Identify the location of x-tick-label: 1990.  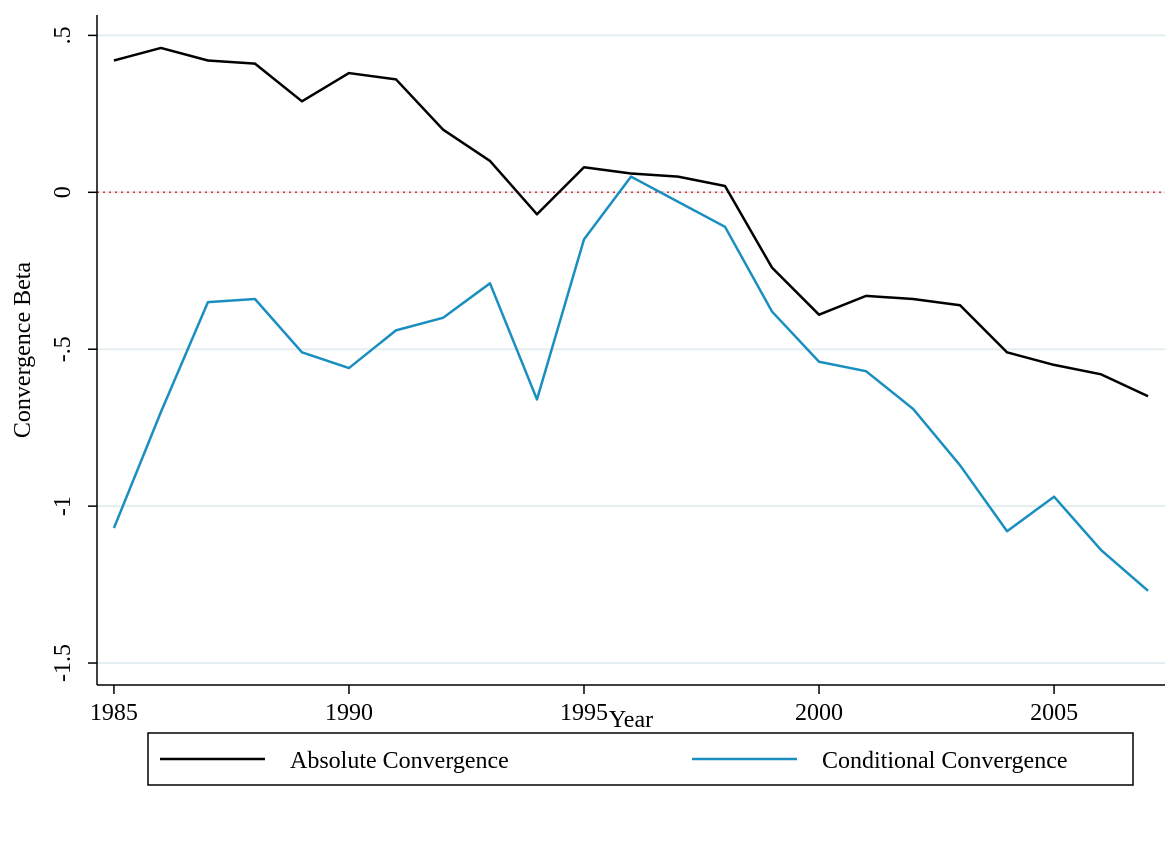
(349, 713).